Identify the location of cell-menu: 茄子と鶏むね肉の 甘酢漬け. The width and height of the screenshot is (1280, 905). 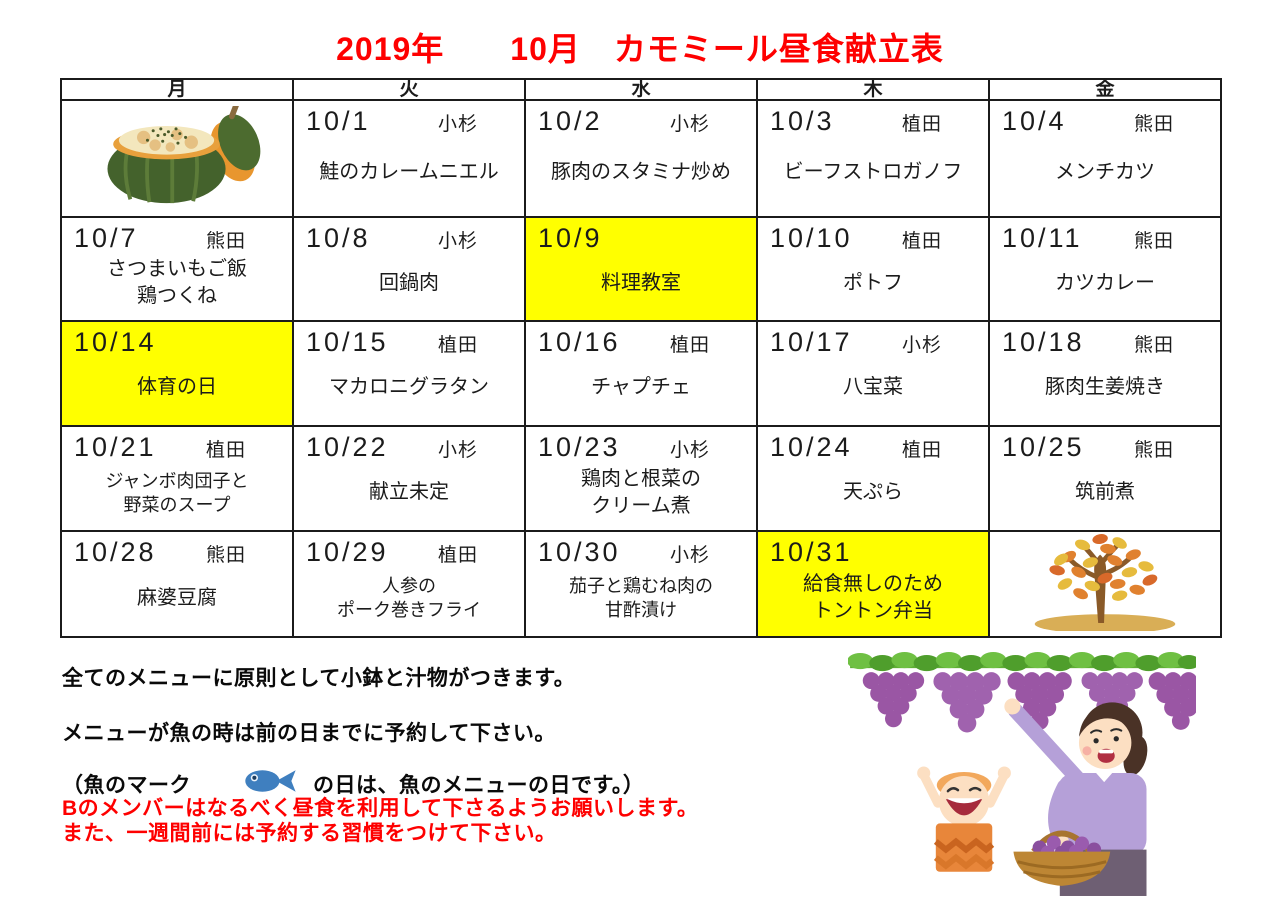
(641, 602).